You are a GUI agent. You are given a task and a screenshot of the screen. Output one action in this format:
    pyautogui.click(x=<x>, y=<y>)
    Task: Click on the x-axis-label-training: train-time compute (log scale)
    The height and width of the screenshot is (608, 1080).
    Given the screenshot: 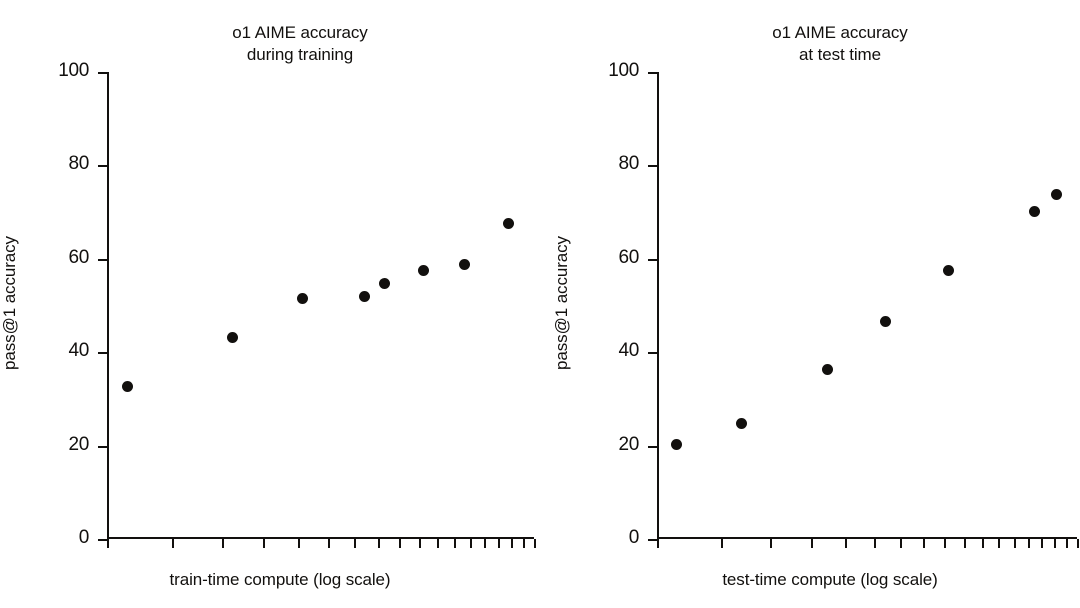 What is the action you would take?
    pyautogui.click(x=280, y=579)
    